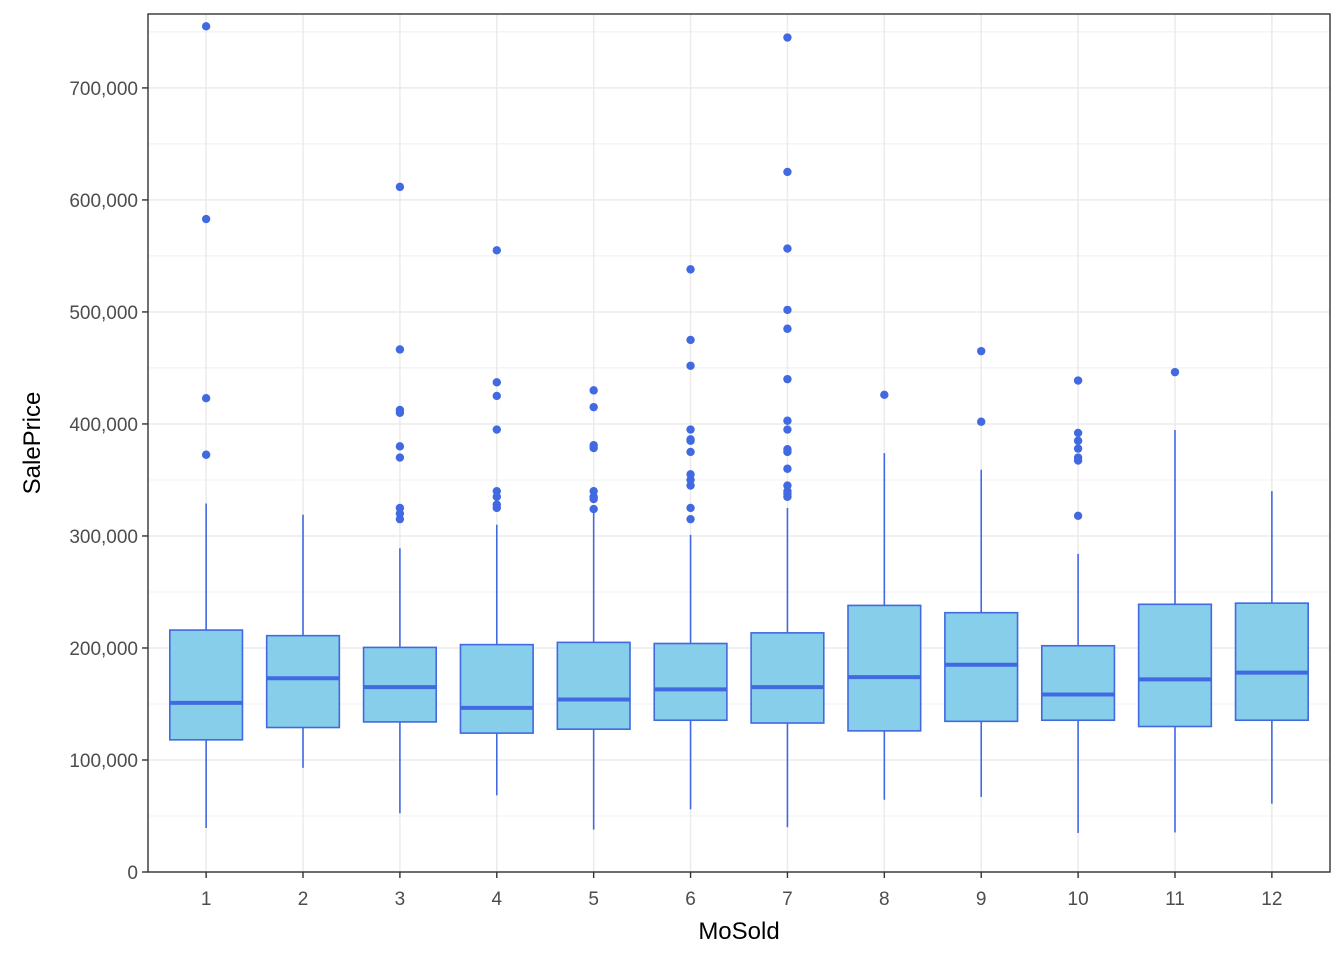  I want to click on y-axis-title: SalePrice, so click(32, 443).